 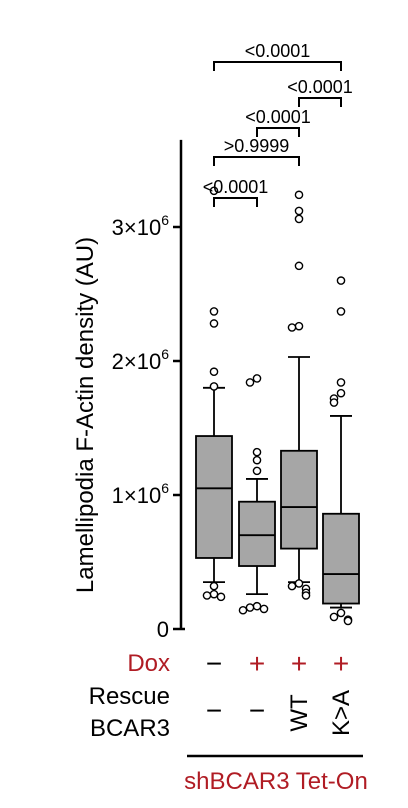 What do you see at coordinates (148, 663) in the screenshot?
I see `dox-label: Dox` at bounding box center [148, 663].